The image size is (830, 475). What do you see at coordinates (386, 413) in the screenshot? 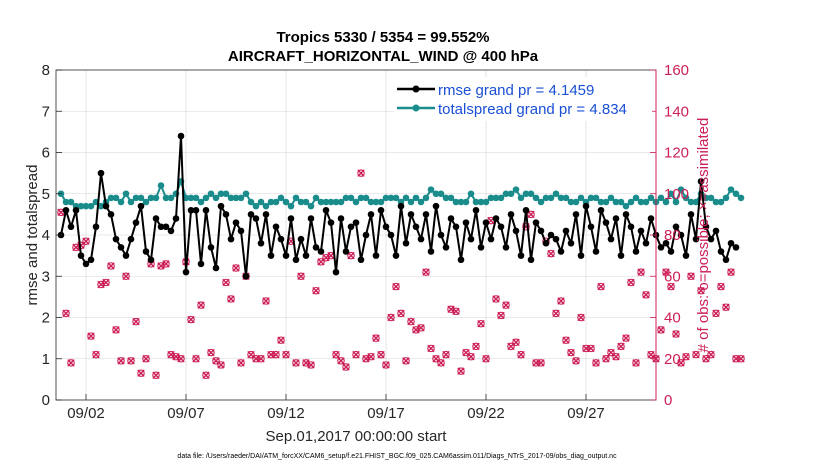
I see `x-tick-label: 09/17` at bounding box center [386, 413].